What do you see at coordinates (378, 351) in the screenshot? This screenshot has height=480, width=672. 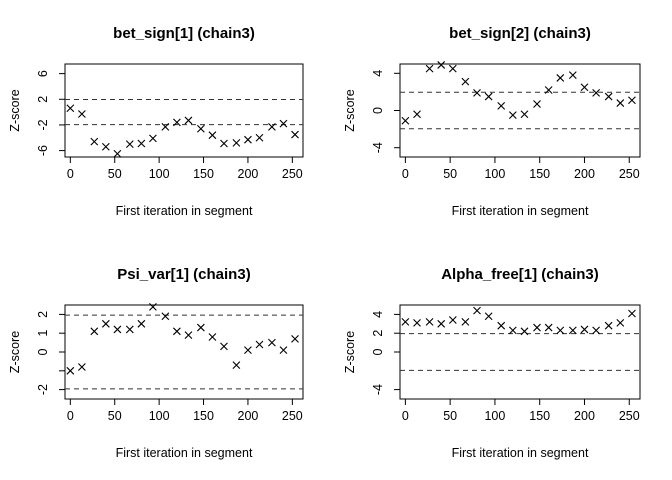 I see `panel-4-y-tick-label-1: 0` at bounding box center [378, 351].